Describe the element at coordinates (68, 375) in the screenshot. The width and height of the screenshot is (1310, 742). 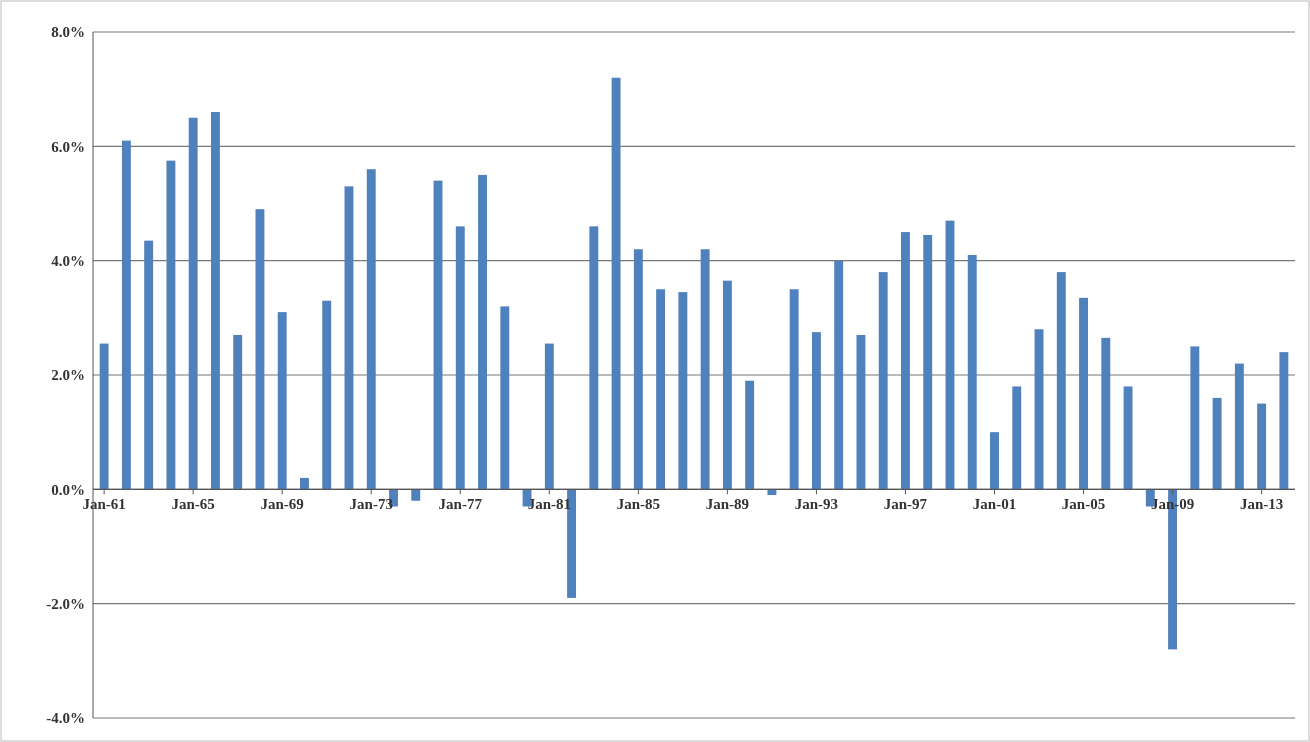
I see `y-tick-label: 2.0%` at that location.